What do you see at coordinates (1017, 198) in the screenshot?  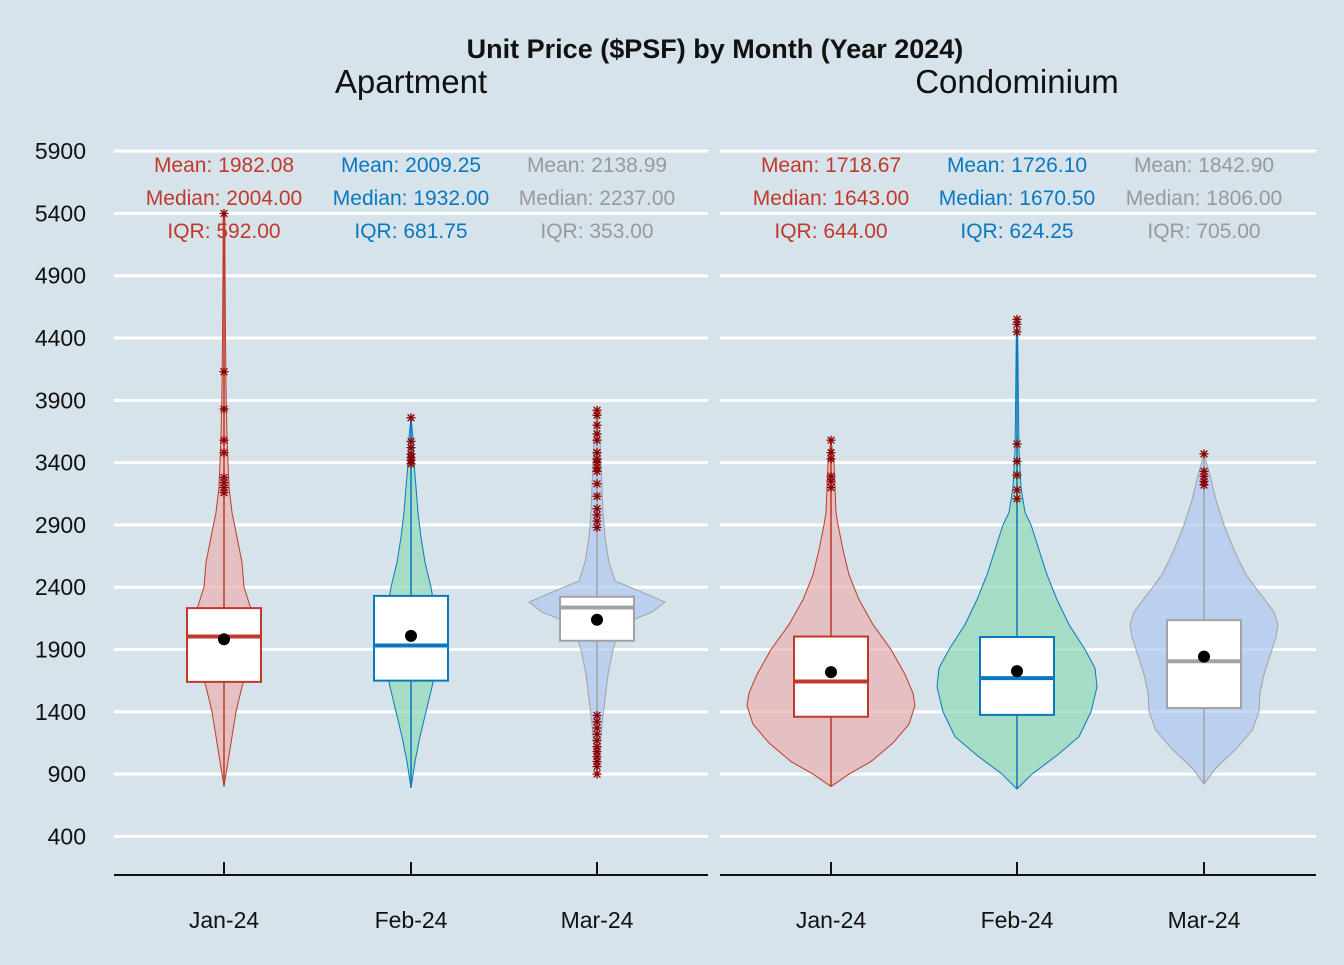 I see `median-label: Median: 1670.50` at bounding box center [1017, 198].